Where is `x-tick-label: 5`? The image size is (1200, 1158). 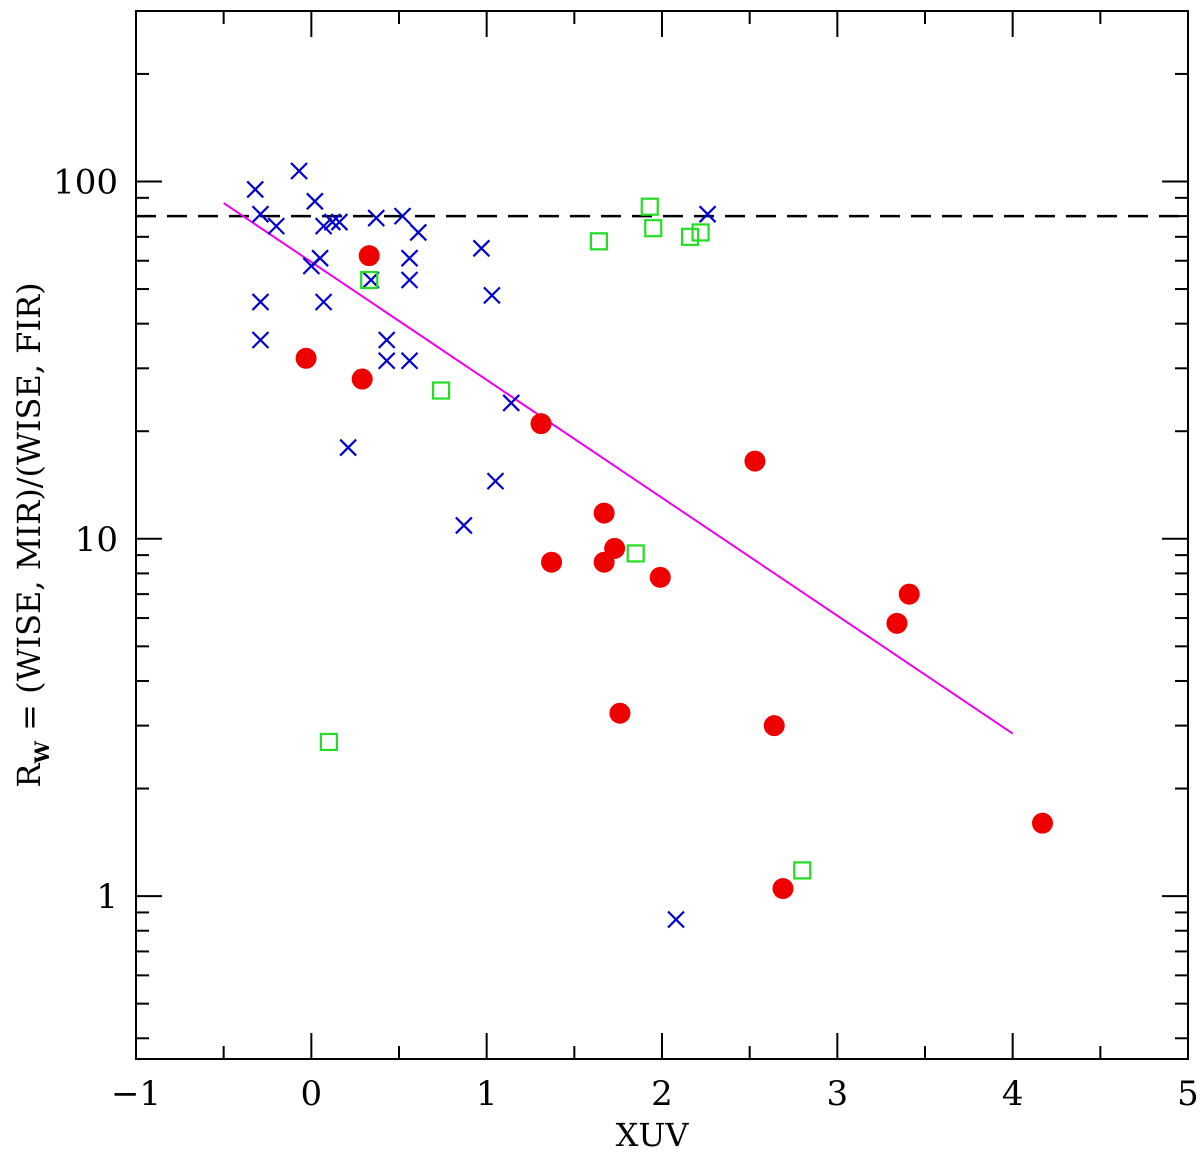 x-tick-label: 5 is located at coordinates (1188, 1094).